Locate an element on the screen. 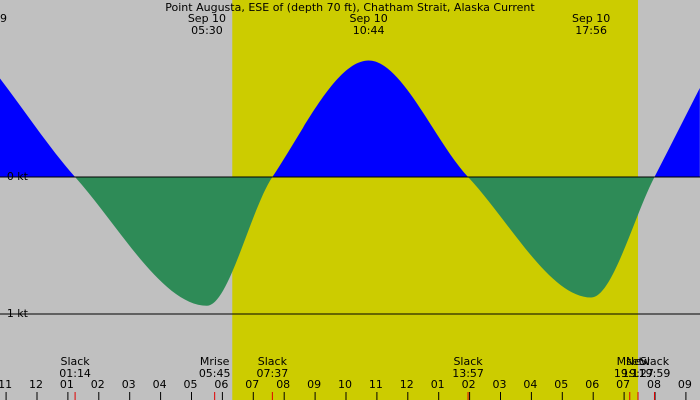 The width and height of the screenshot is (700, 400). max-time: 10:44 is located at coordinates (369, 30).